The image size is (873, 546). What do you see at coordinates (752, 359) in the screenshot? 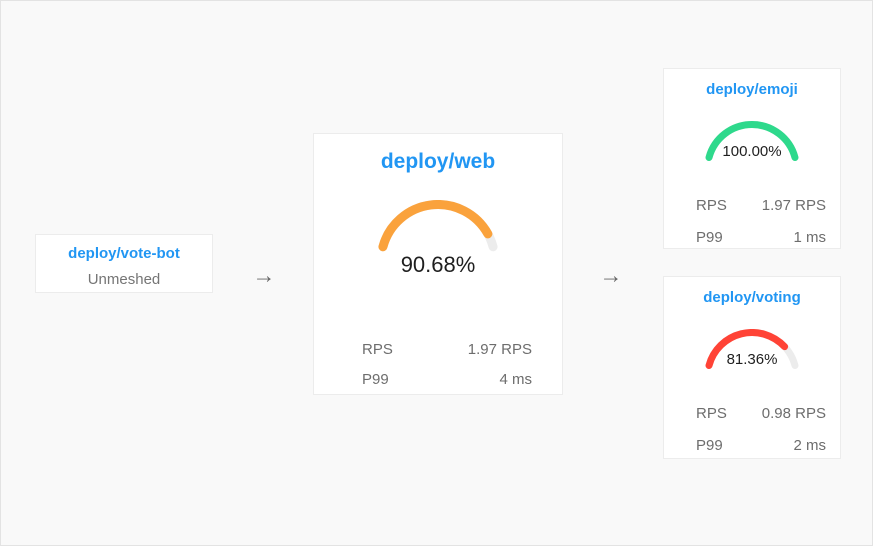
I see `success-rate-value: 81.36%` at bounding box center [752, 359].